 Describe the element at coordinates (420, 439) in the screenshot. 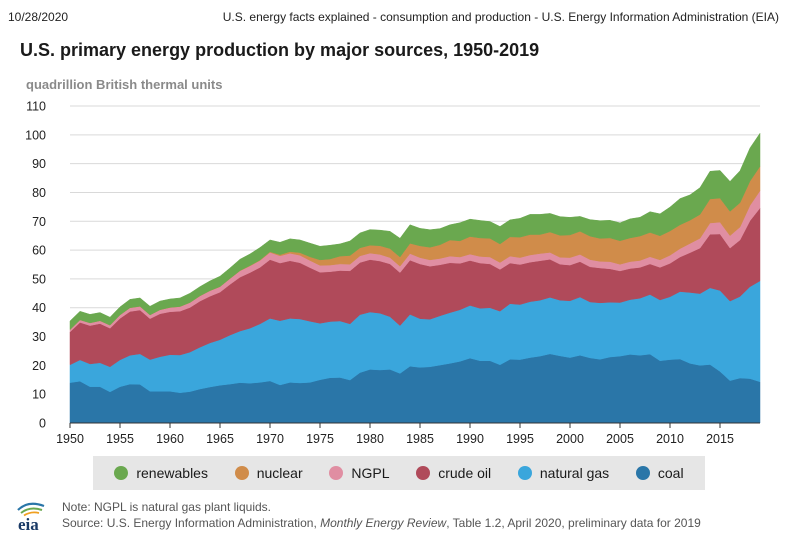

I see `x-tick-label: 1985` at that location.